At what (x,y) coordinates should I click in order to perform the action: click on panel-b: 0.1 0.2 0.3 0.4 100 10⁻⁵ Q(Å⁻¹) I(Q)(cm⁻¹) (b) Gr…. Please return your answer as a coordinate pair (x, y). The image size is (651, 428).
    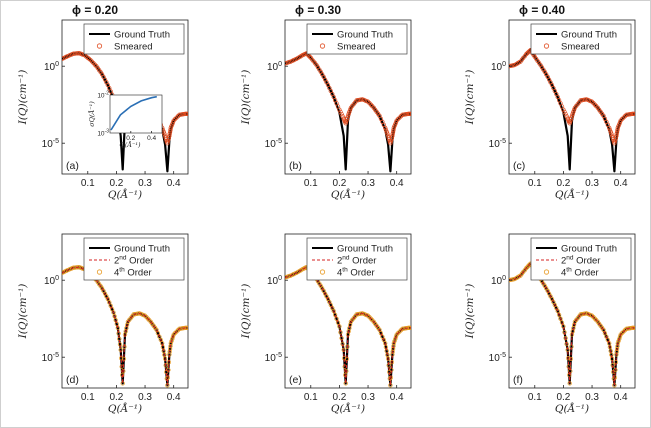
    Looking at the image, I should click on (326, 110).